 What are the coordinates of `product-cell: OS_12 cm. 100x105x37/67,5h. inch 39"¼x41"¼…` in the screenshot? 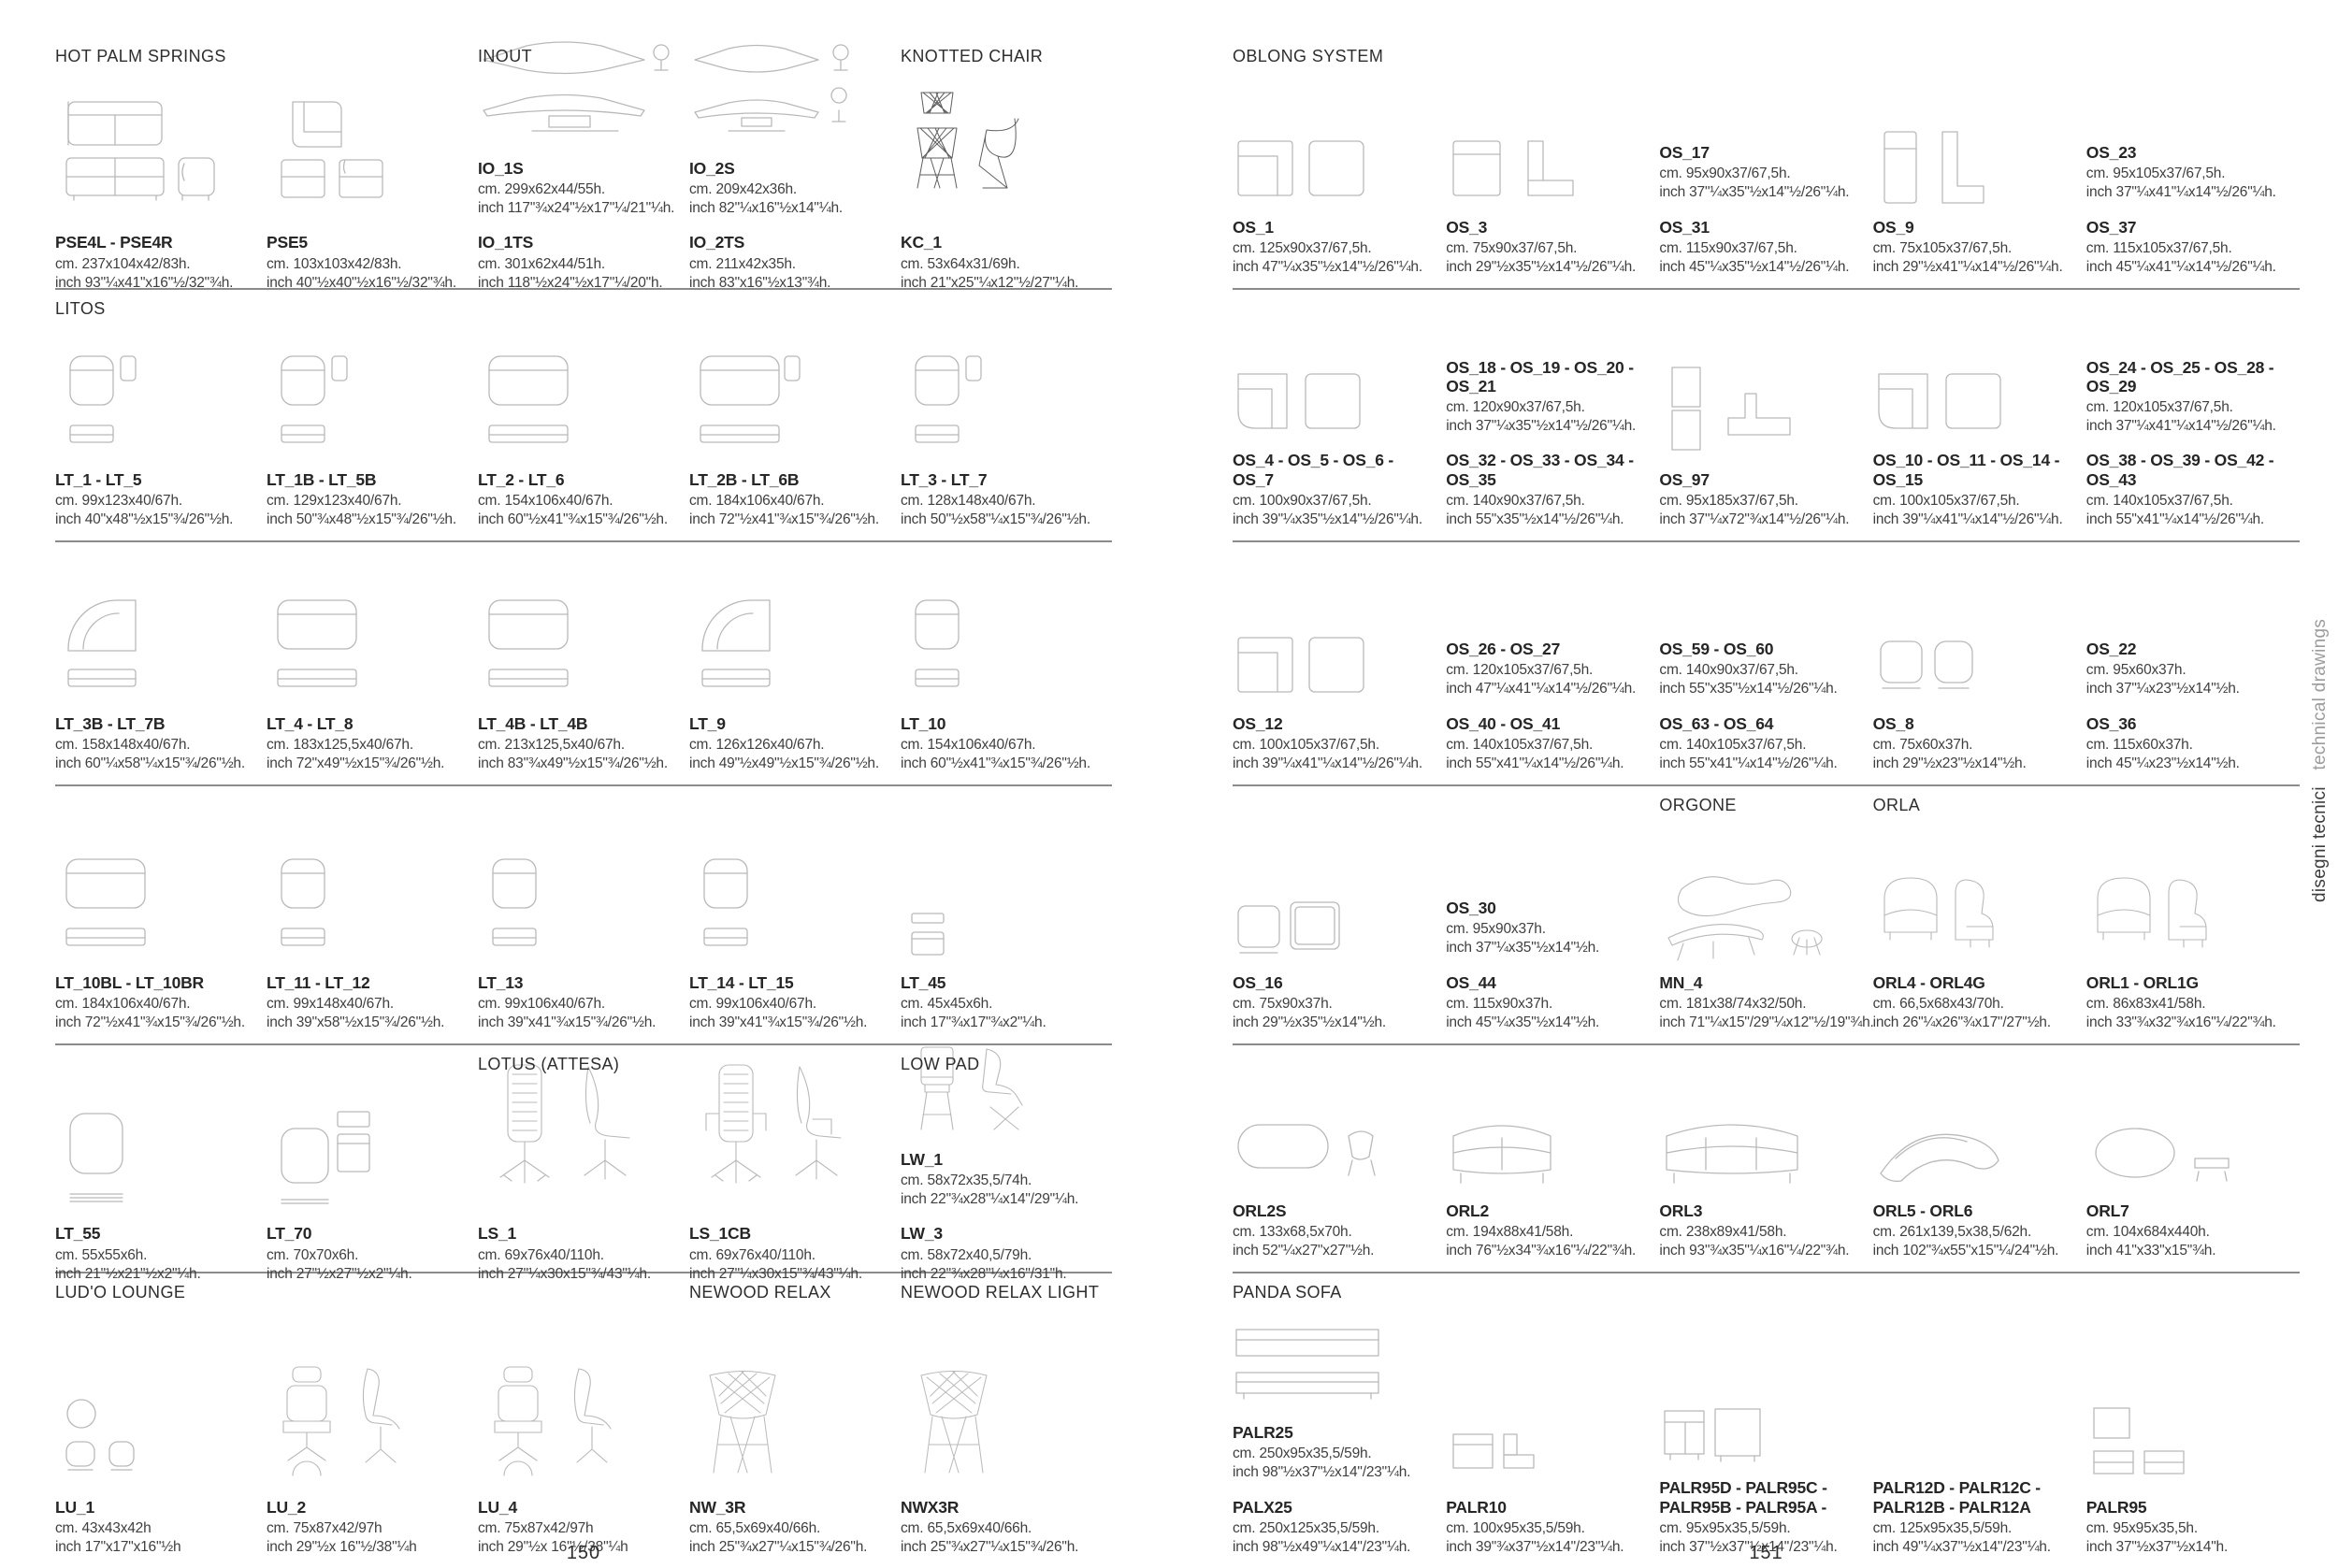 It's located at (1339, 663).